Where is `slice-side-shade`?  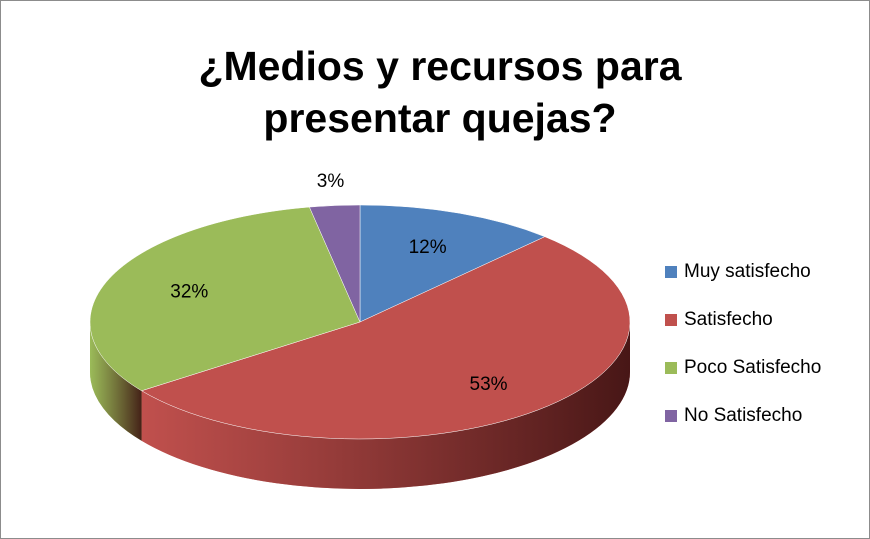 slice-side-shade is located at coordinates (116, 381).